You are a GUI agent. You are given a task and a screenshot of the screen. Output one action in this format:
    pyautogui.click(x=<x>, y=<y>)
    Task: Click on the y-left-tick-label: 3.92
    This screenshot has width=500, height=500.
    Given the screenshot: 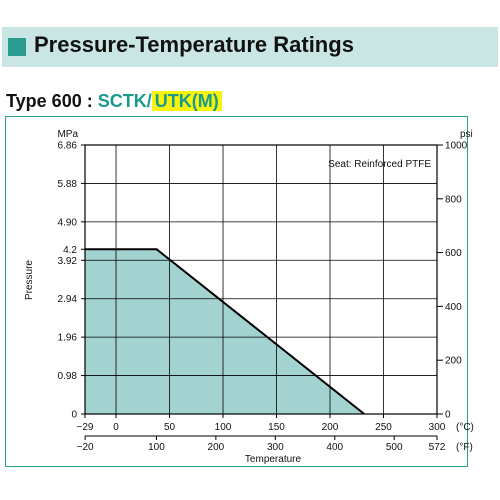 What is the action you would take?
    pyautogui.click(x=68, y=261)
    